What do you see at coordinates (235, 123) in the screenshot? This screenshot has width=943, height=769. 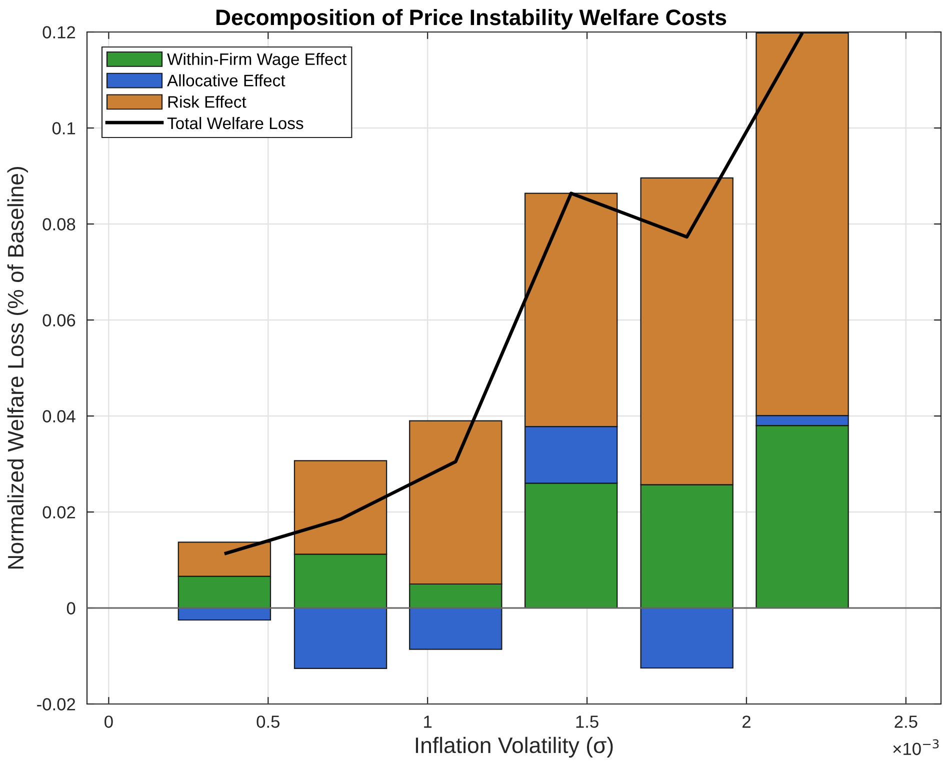 I see `legend-label: Total Welfare Loss` at bounding box center [235, 123].